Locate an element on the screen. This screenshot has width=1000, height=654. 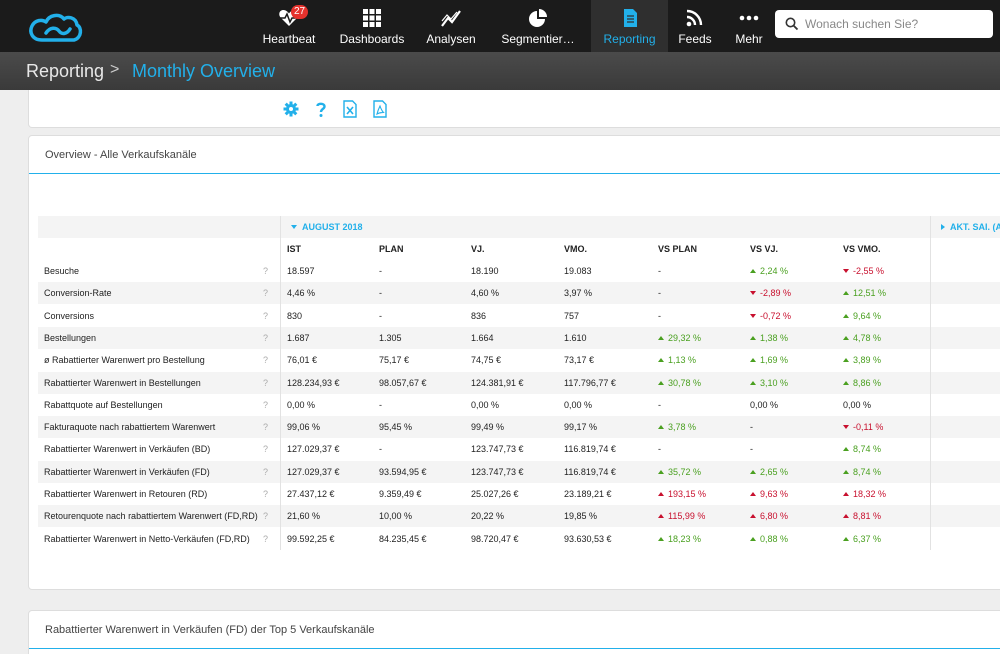
cell-value: 1,69 % is located at coordinates (774, 360).